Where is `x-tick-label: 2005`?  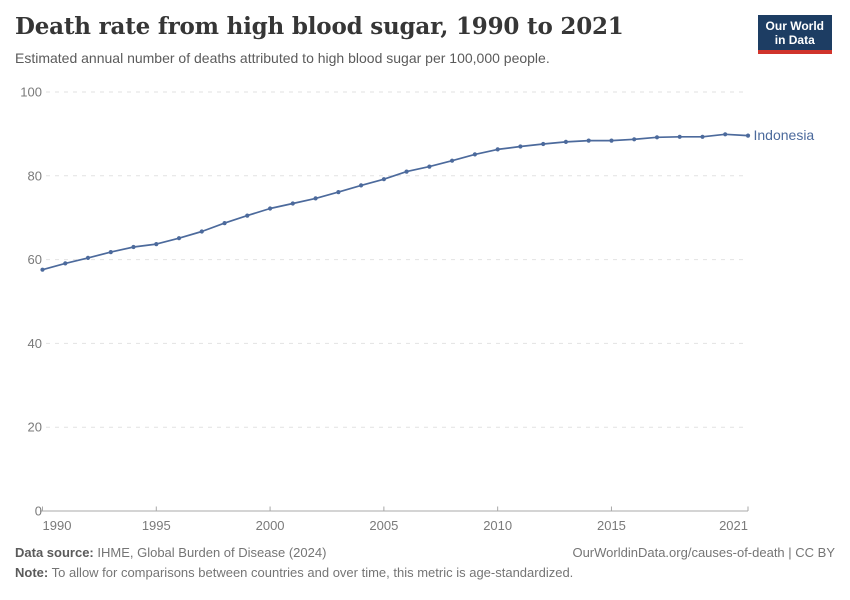
x-tick-label: 2005 is located at coordinates (383, 525).